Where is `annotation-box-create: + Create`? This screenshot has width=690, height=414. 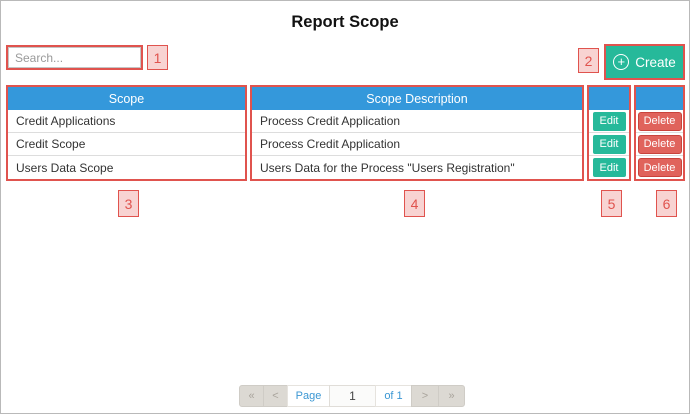
annotation-box-create: + Create is located at coordinates (644, 62).